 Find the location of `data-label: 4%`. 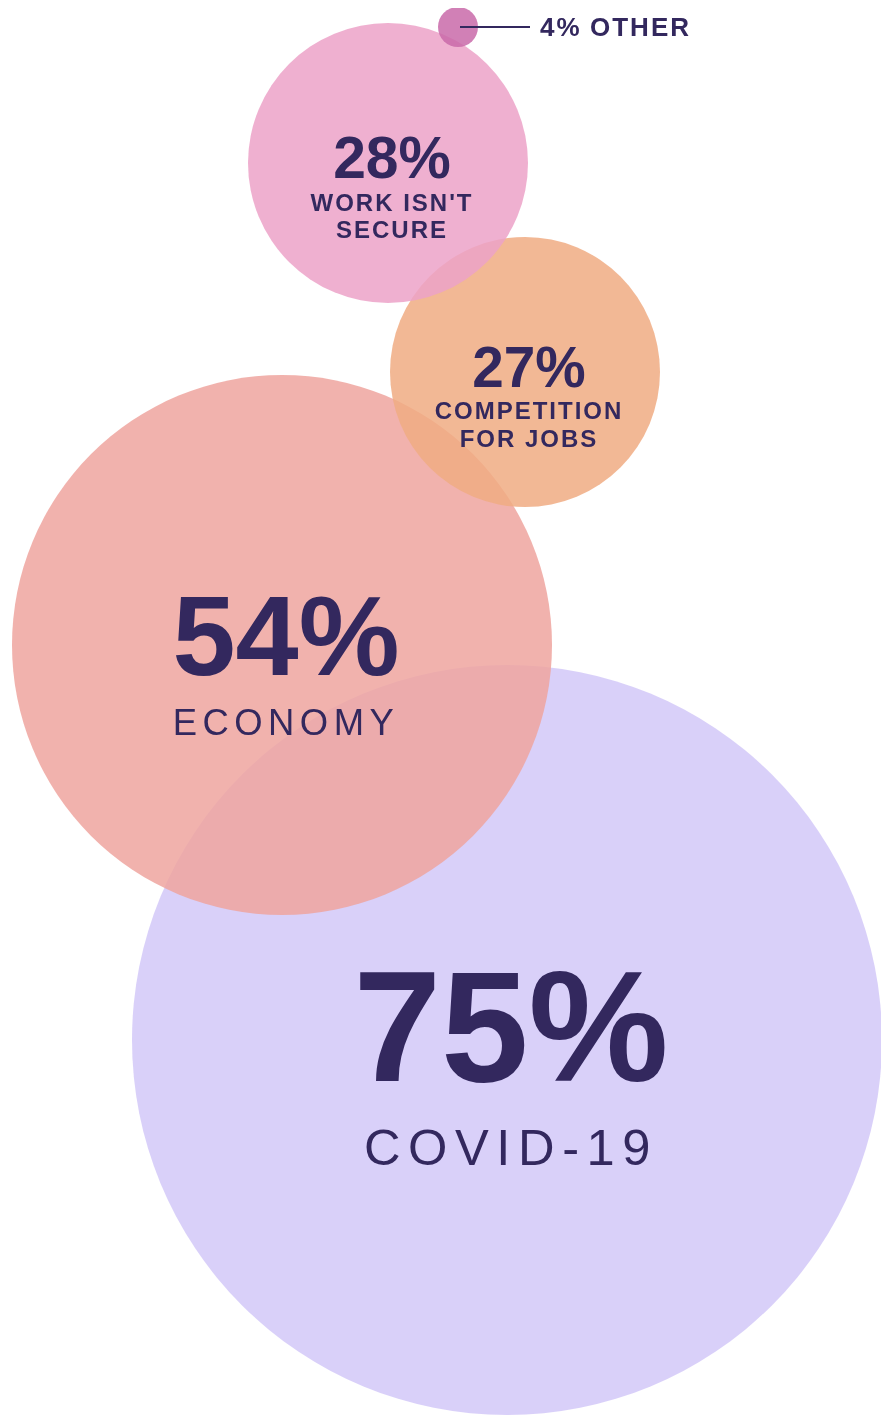

data-label: 4% is located at coordinates (561, 27).